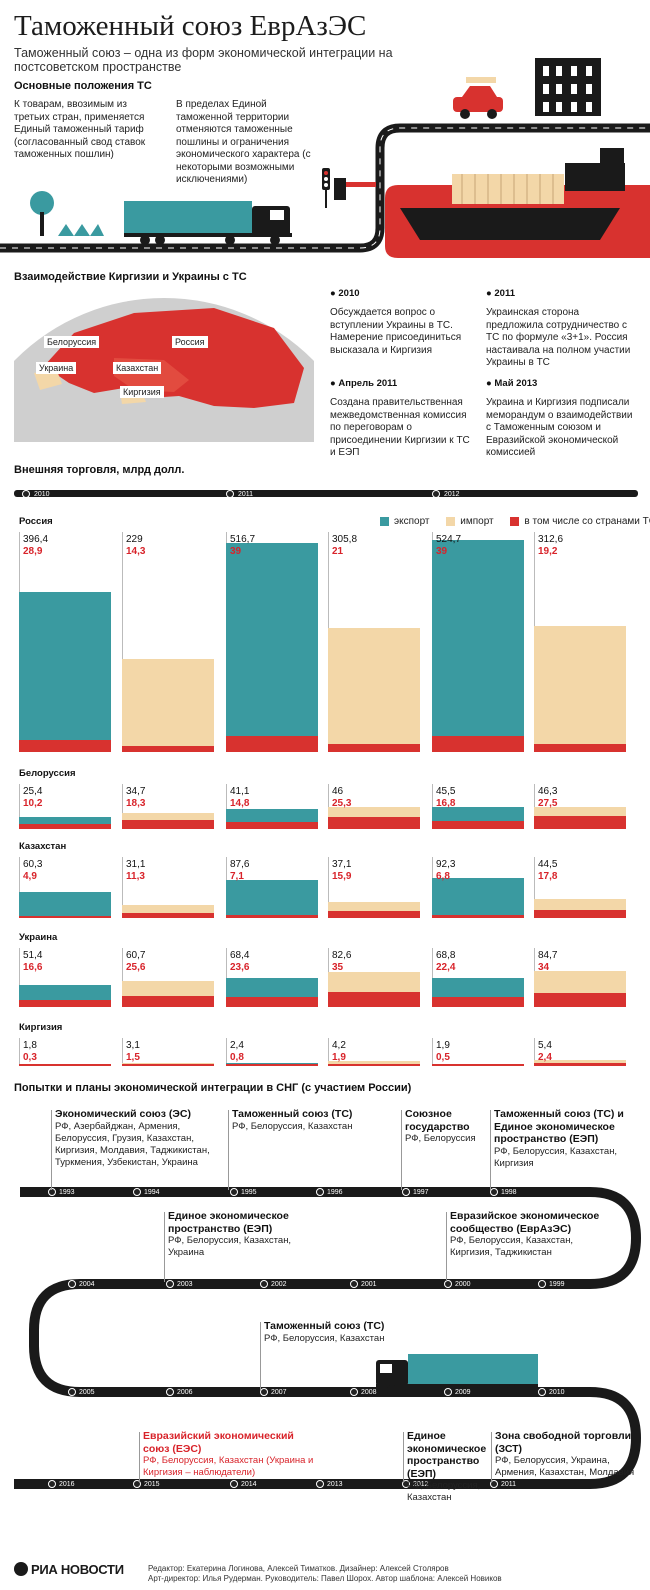 This screenshot has height=1590, width=650. What do you see at coordinates (440, 1138) in the screenshot?
I see `timeline-item-text: РФ, Белоруссия` at bounding box center [440, 1138].